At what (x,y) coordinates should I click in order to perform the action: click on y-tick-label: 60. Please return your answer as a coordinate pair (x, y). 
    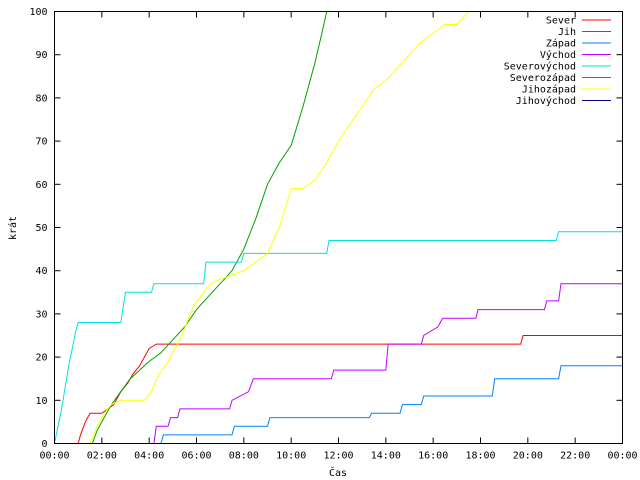
    Looking at the image, I should click on (41, 185).